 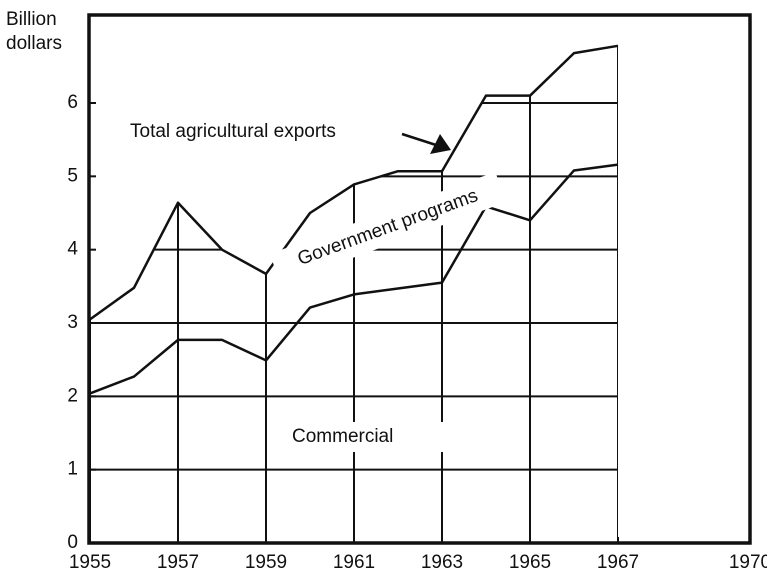 What do you see at coordinates (354, 562) in the screenshot?
I see `x-tick-label: 1961` at bounding box center [354, 562].